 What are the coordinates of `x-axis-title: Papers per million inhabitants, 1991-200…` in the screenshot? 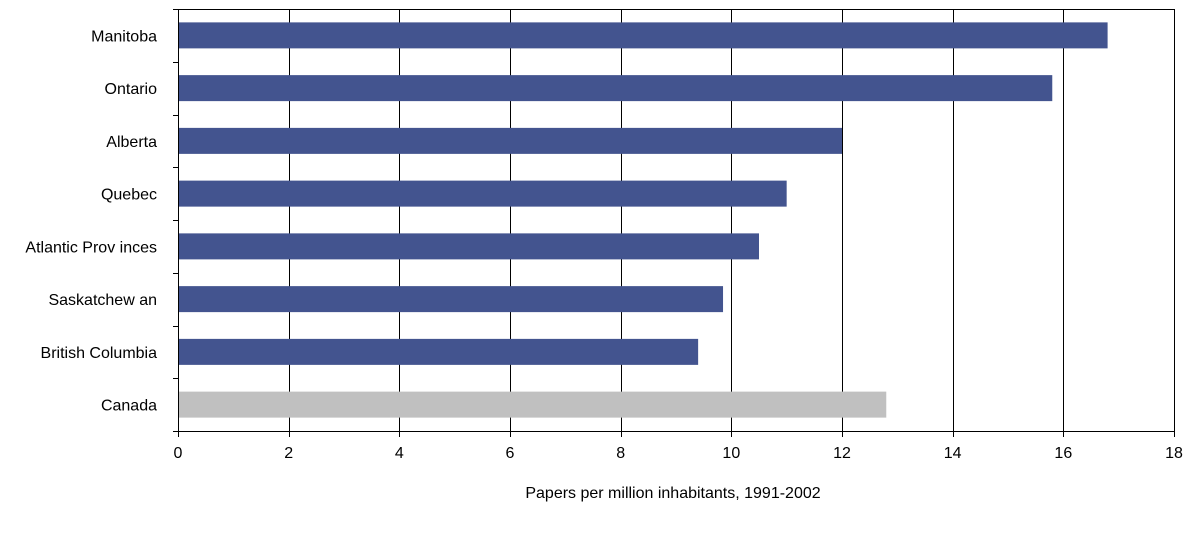 It's located at (672, 493).